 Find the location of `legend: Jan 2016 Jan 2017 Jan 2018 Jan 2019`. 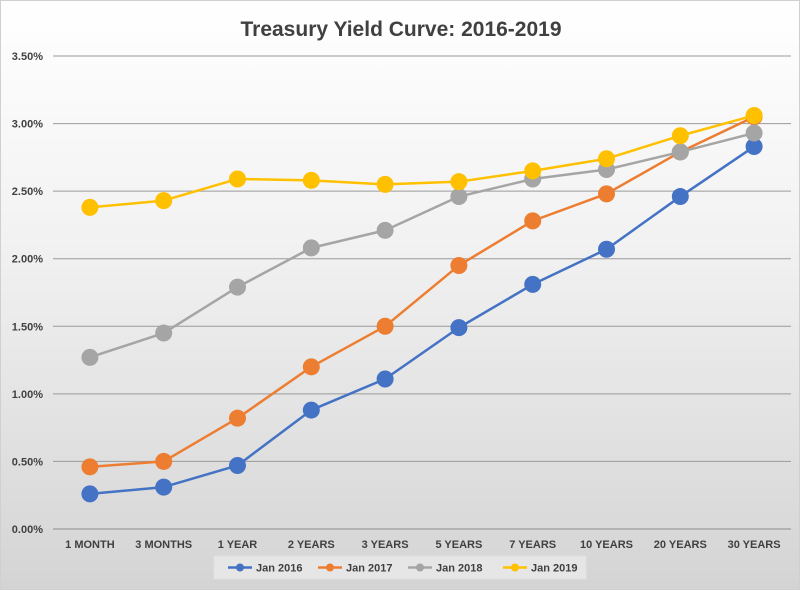

legend: Jan 2016 Jan 2017 Jan 2018 Jan 2019 is located at coordinates (400, 567).